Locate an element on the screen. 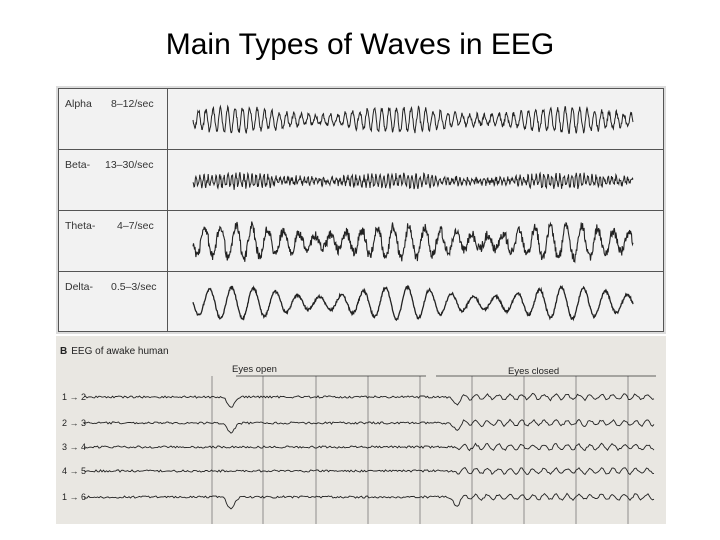 The height and width of the screenshot is (540, 720). channel-label: 1 → 2 is located at coordinates (74, 397).